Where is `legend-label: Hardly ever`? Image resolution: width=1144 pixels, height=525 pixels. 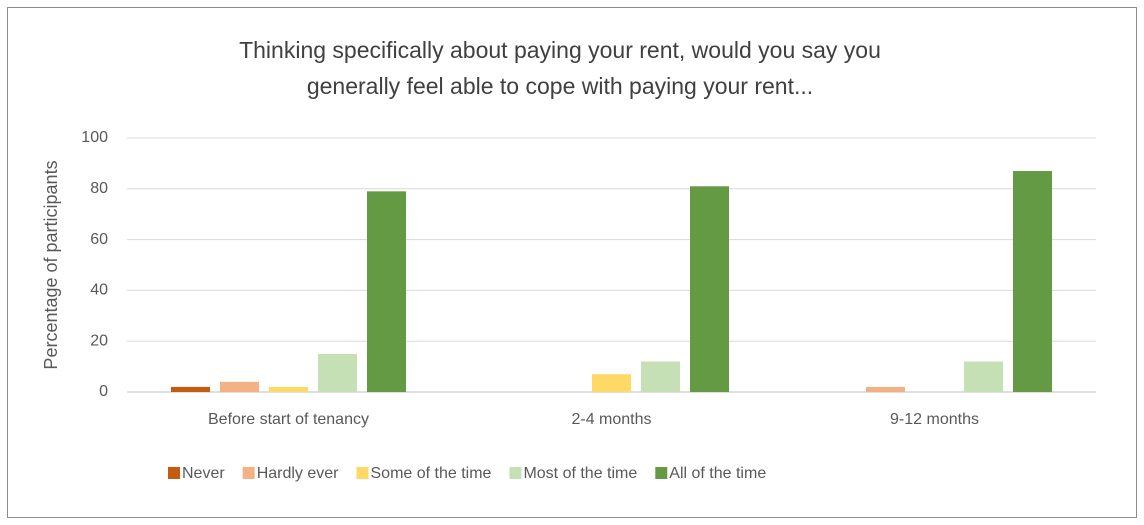
legend-label: Hardly ever is located at coordinates (298, 473).